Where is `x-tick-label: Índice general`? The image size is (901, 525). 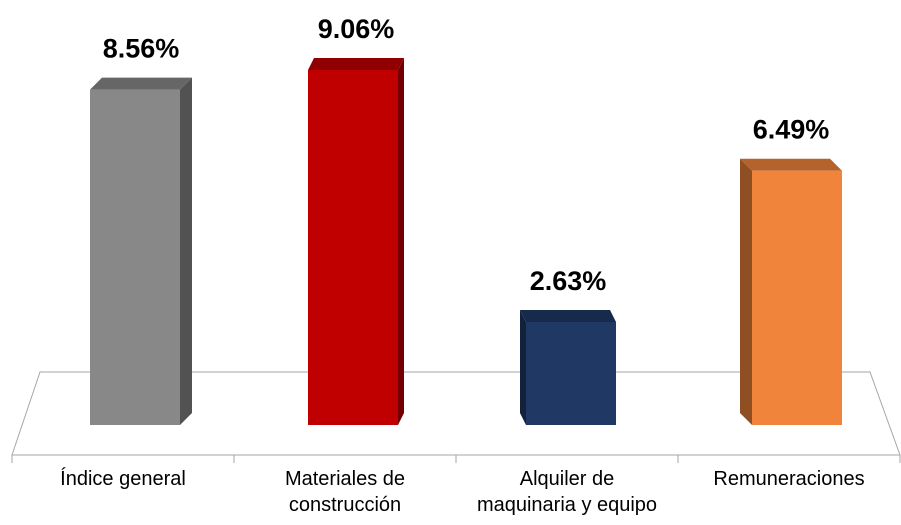 x-tick-label: Índice general is located at coordinates (123, 479).